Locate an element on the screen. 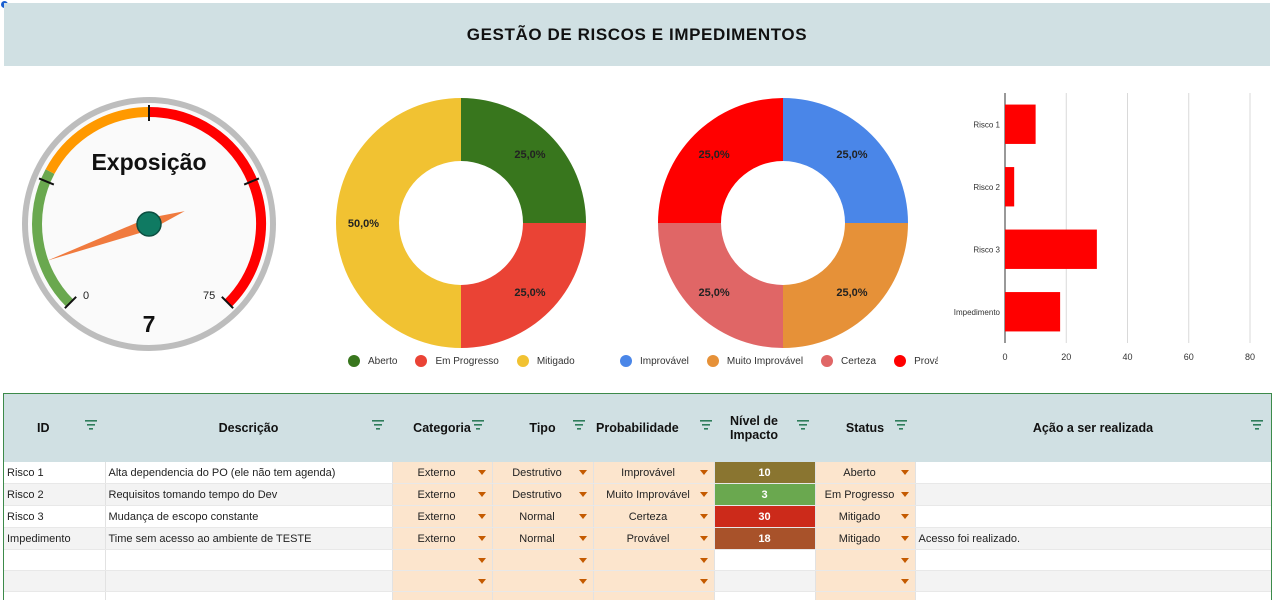  cell-id: Risco 2 is located at coordinates (54, 495).